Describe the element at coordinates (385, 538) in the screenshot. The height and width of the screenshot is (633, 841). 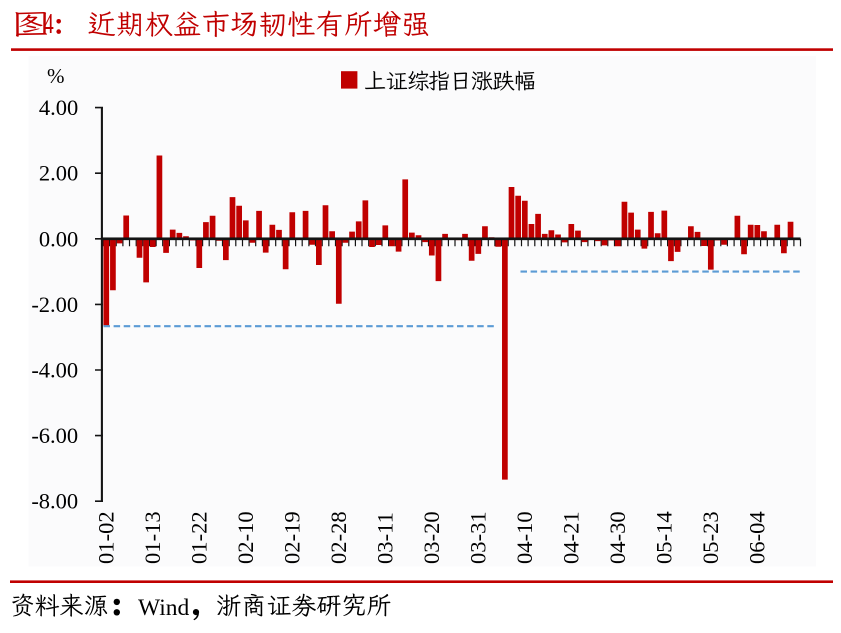
I see `svg-text: 03-11` at that location.